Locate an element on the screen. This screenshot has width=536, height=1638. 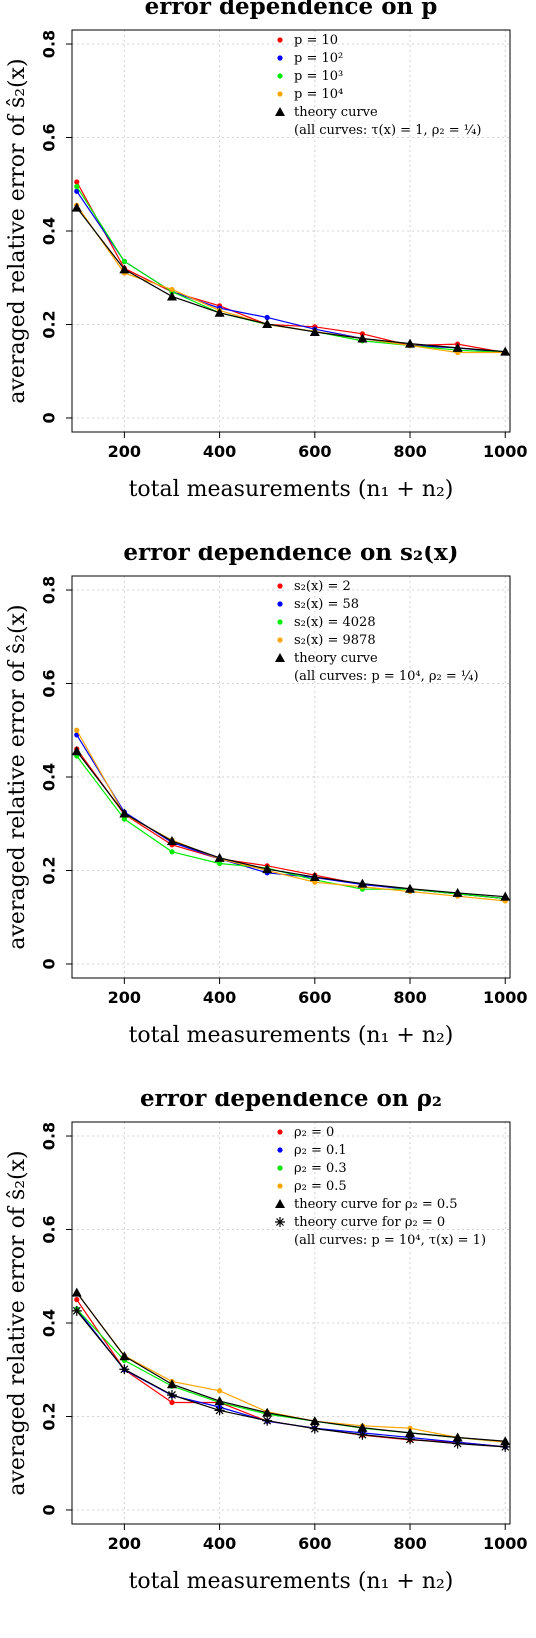
legend-label: ρ₂ = 0 is located at coordinates (314, 1132).